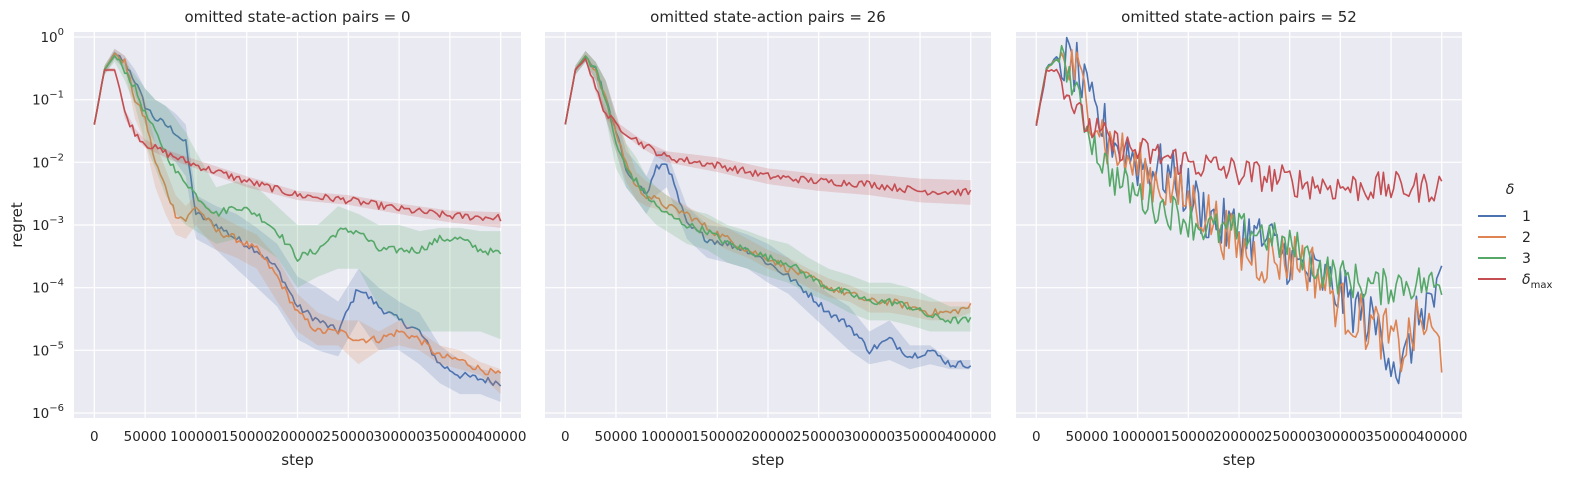 Image resolution: width=1588 pixels, height=484 pixels. What do you see at coordinates (1526, 259) in the screenshot?
I see `legend-label: 3` at bounding box center [1526, 259].